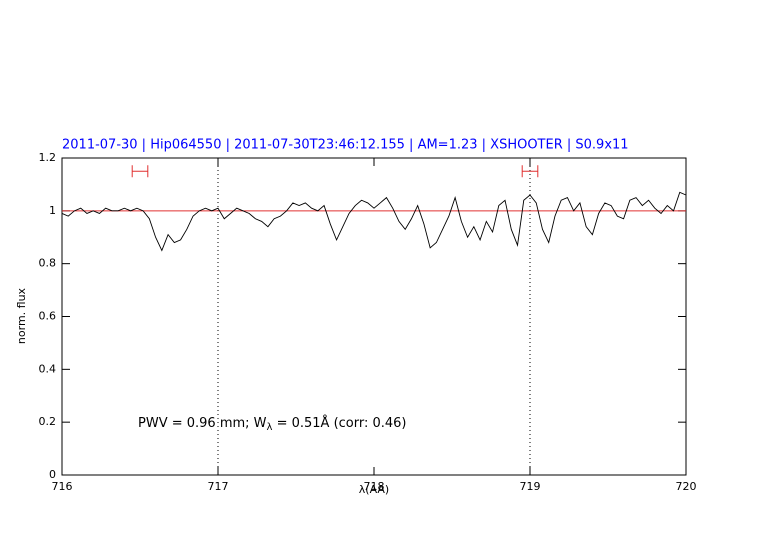  I want to click on x-tick-label: 716, so click(62, 486).